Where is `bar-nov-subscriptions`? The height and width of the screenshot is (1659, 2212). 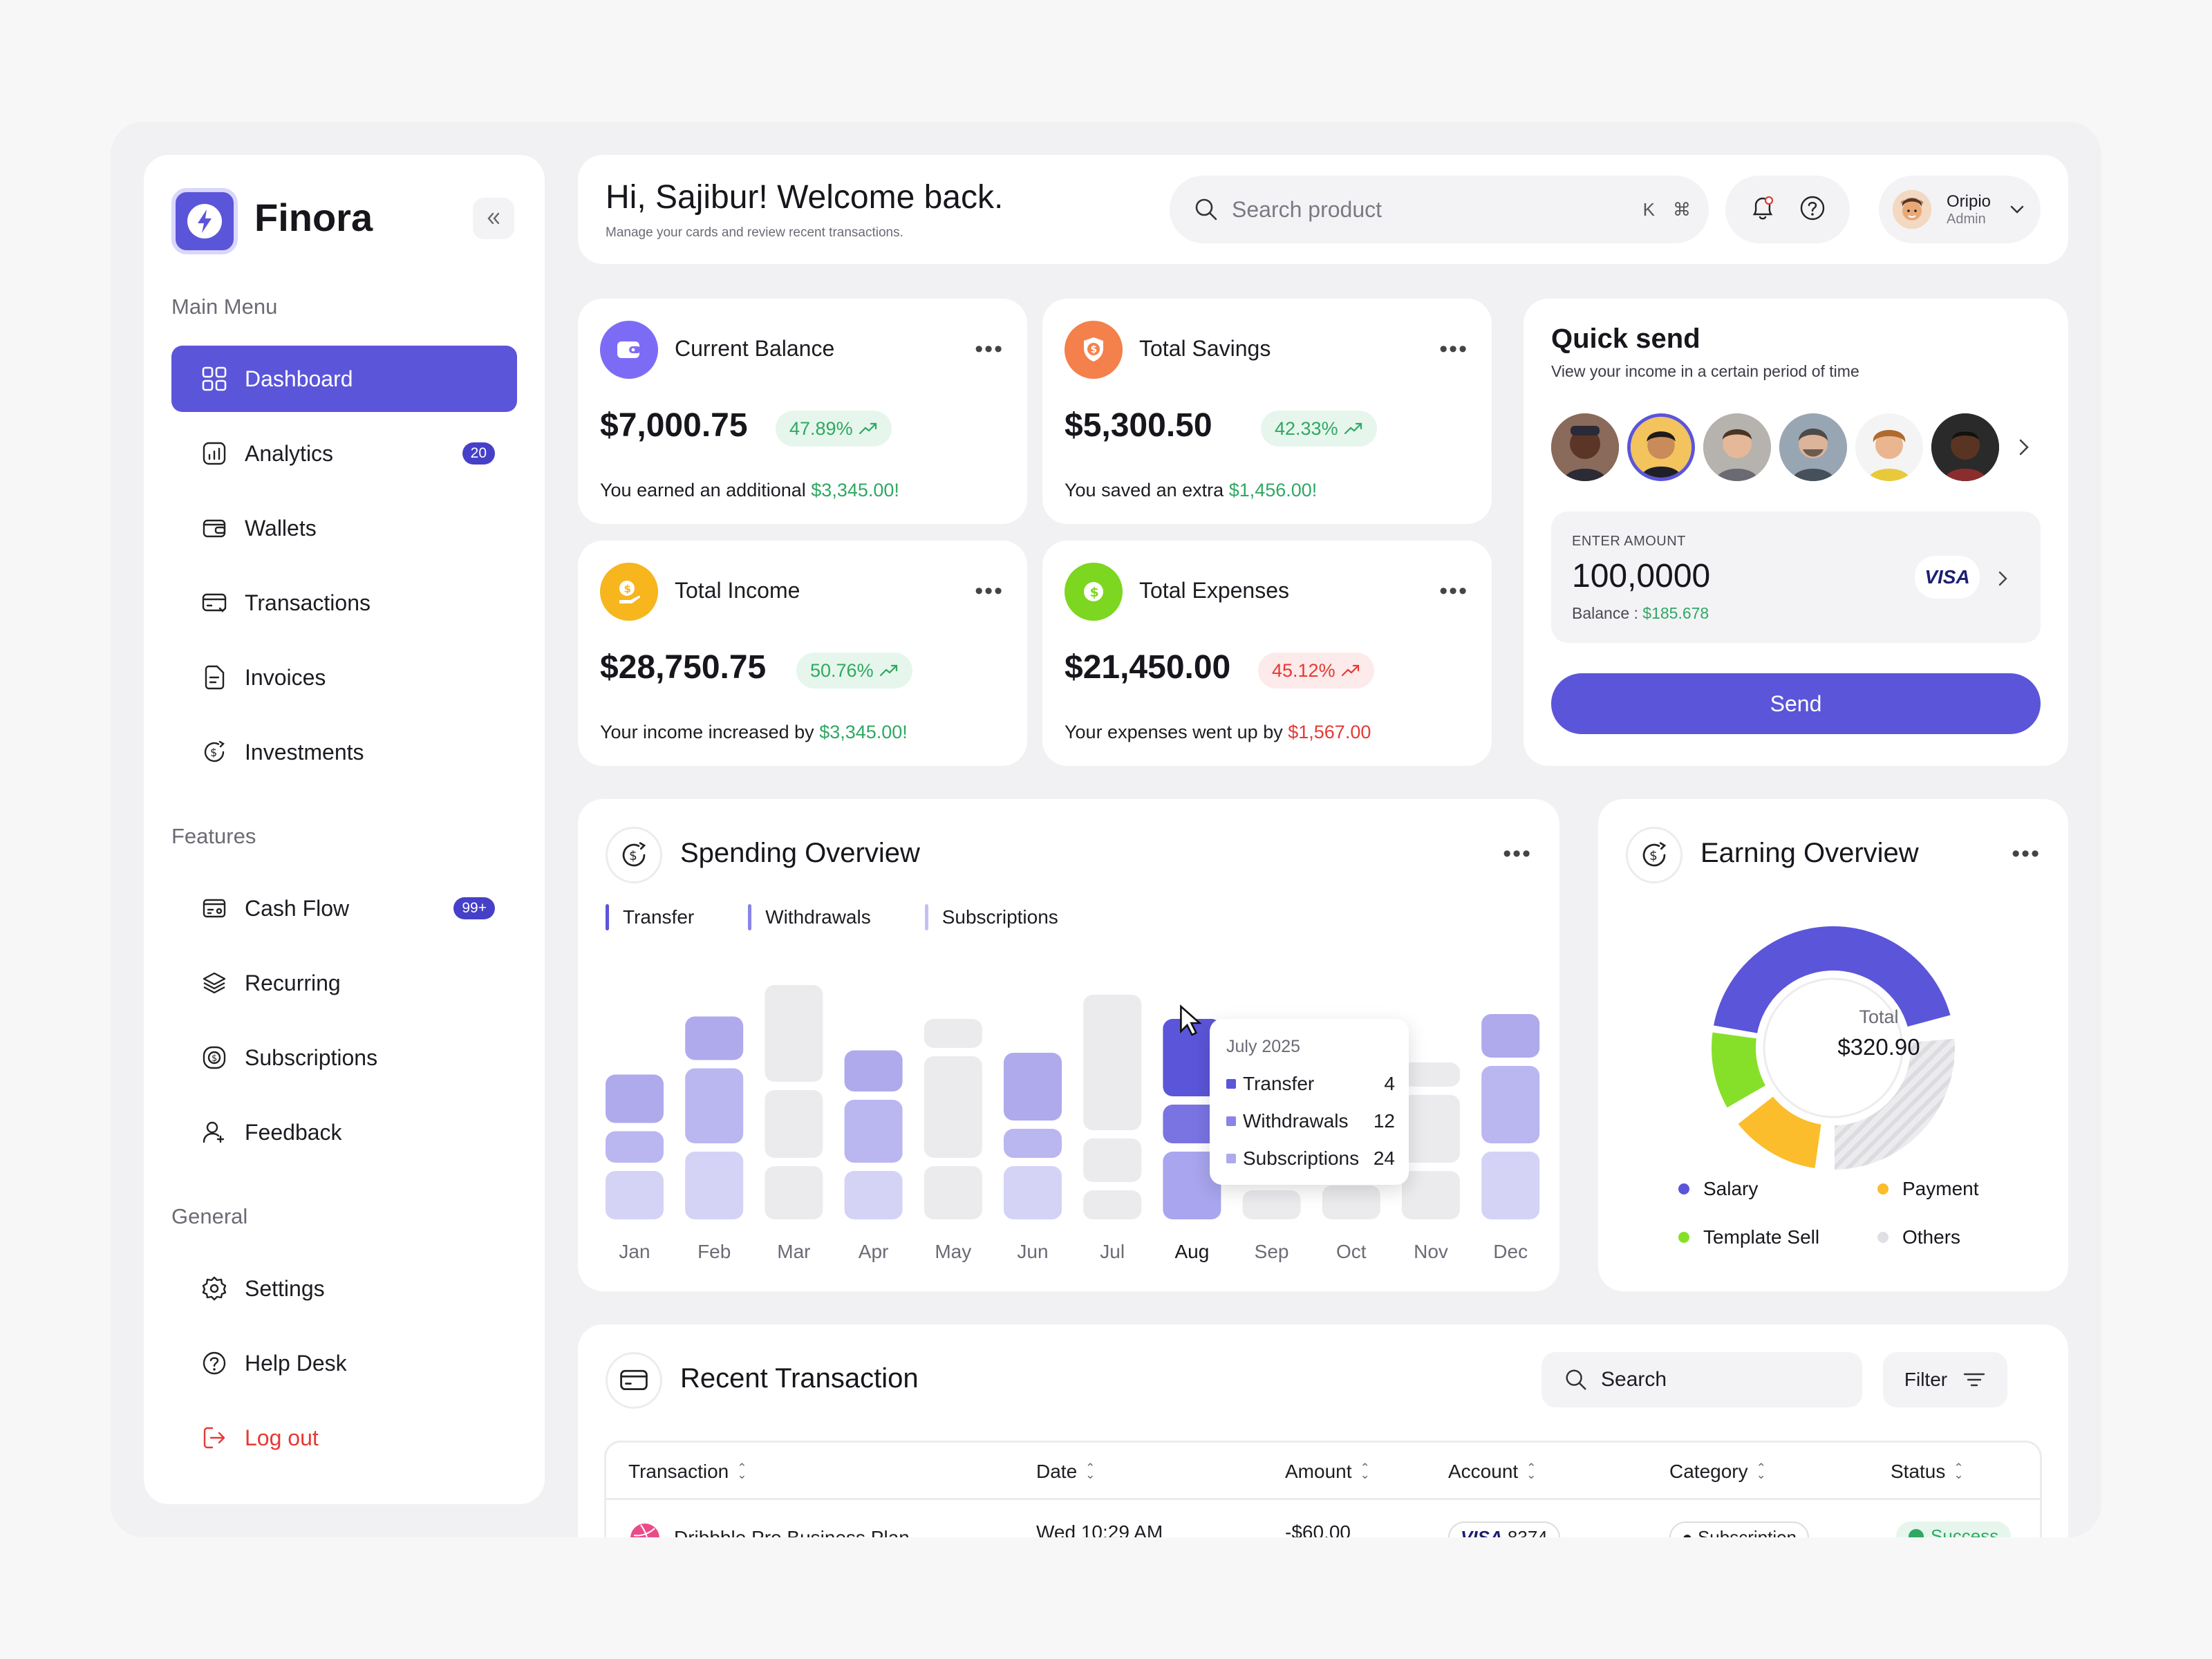 bar-nov-subscriptions is located at coordinates (1431, 1074).